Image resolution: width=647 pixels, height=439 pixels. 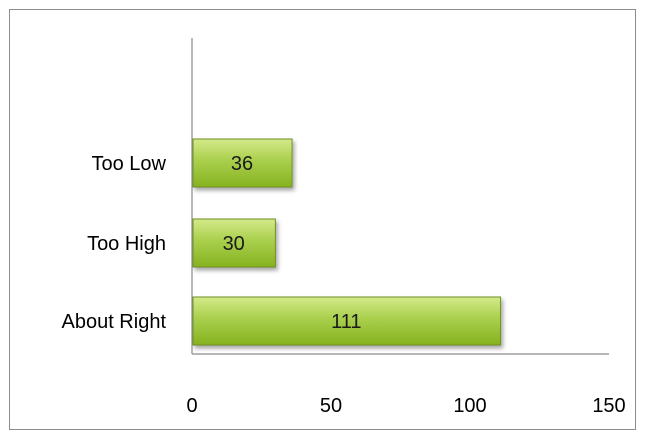 What do you see at coordinates (405, 406) in the screenshot?
I see `x-axis-ticks: 0 50 100 150` at bounding box center [405, 406].